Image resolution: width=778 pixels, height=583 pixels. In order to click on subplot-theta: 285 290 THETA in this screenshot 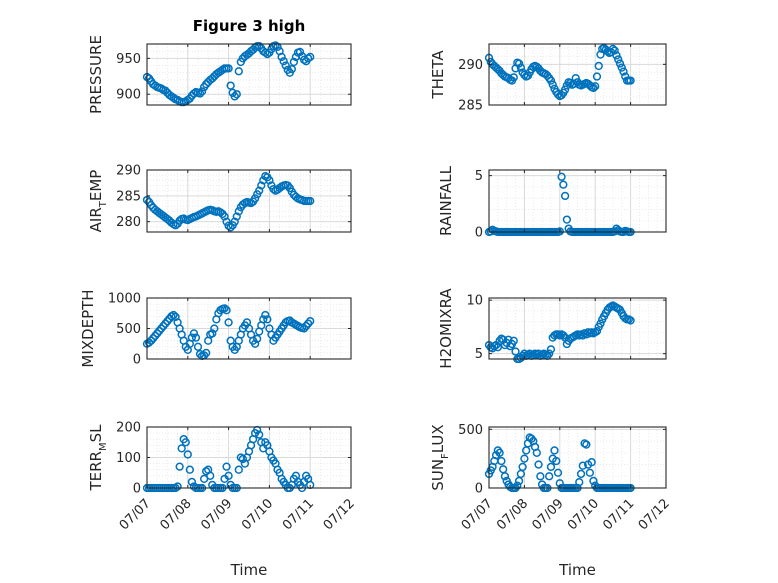, I will do `click(548, 78)`.